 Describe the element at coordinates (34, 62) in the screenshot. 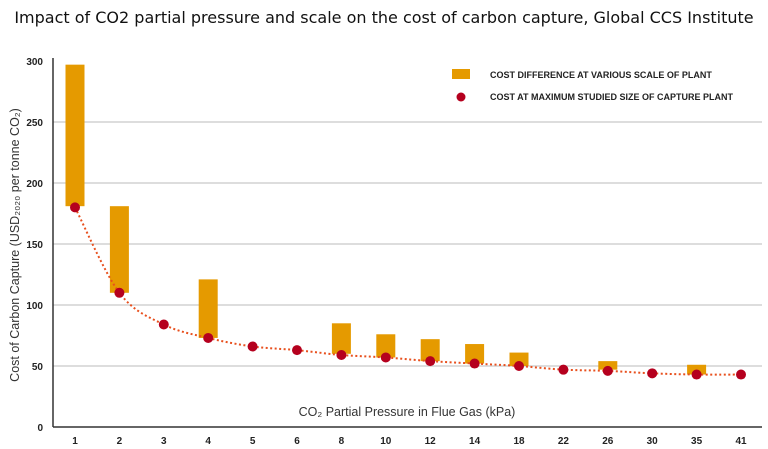

I see `y-tick-label: 300` at that location.